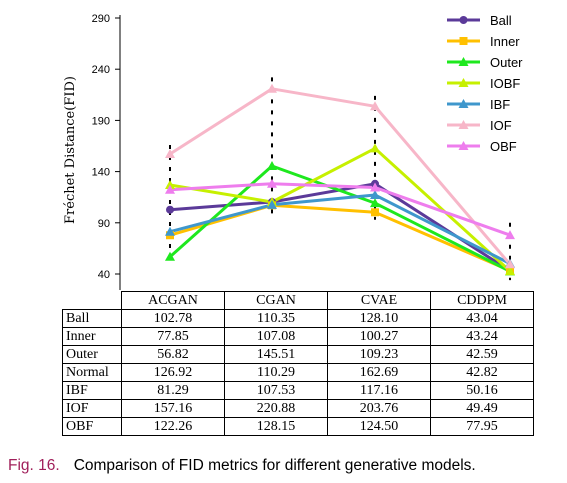 The width and height of the screenshot is (567, 483). I want to click on series-line-inner, so click(340, 238).